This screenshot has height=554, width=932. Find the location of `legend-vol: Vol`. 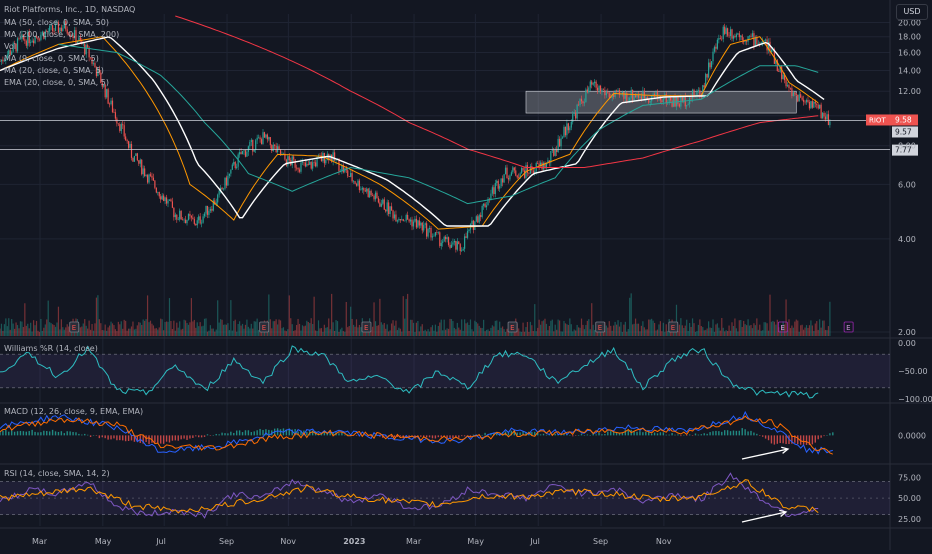

legend-vol: Vol is located at coordinates (10, 46).